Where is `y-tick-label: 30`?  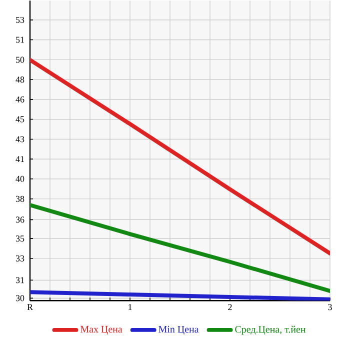 y-tick-label: 30 is located at coordinates (20, 298).